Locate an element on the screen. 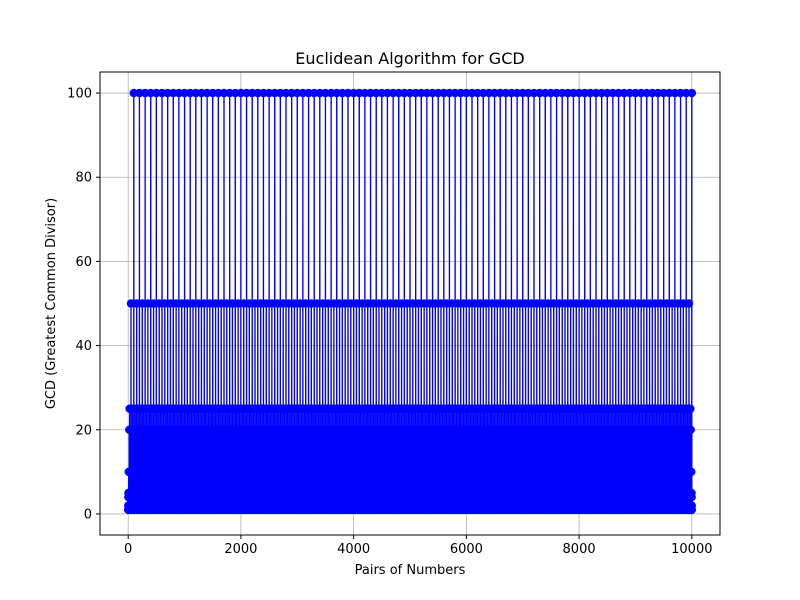  y-tick-label: 100 is located at coordinates (79, 94).